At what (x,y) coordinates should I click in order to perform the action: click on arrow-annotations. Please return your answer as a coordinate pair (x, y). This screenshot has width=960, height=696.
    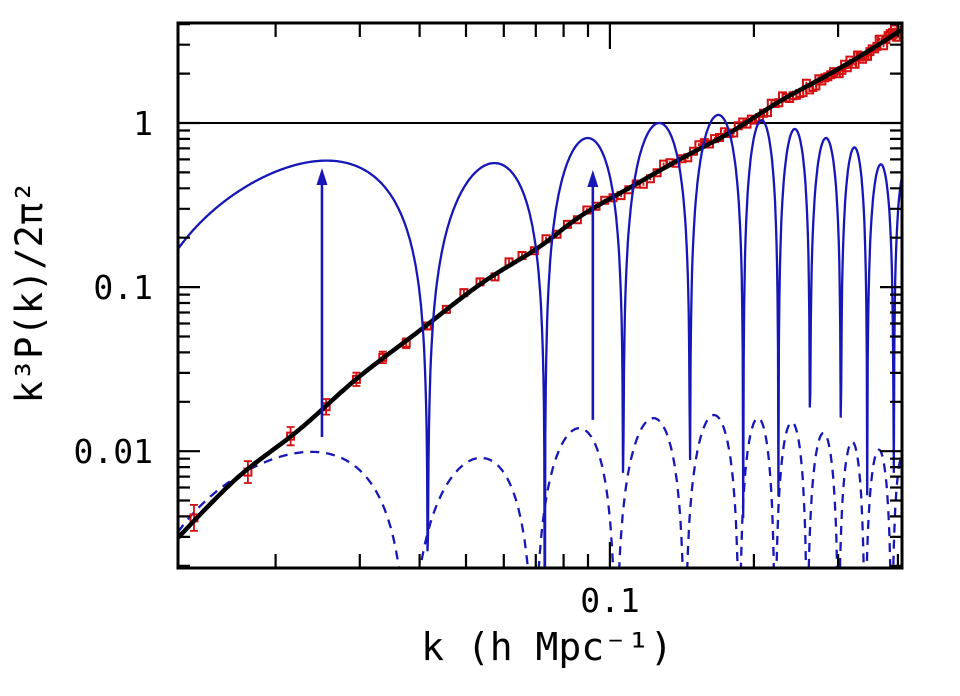
    Looking at the image, I should click on (457, 302).